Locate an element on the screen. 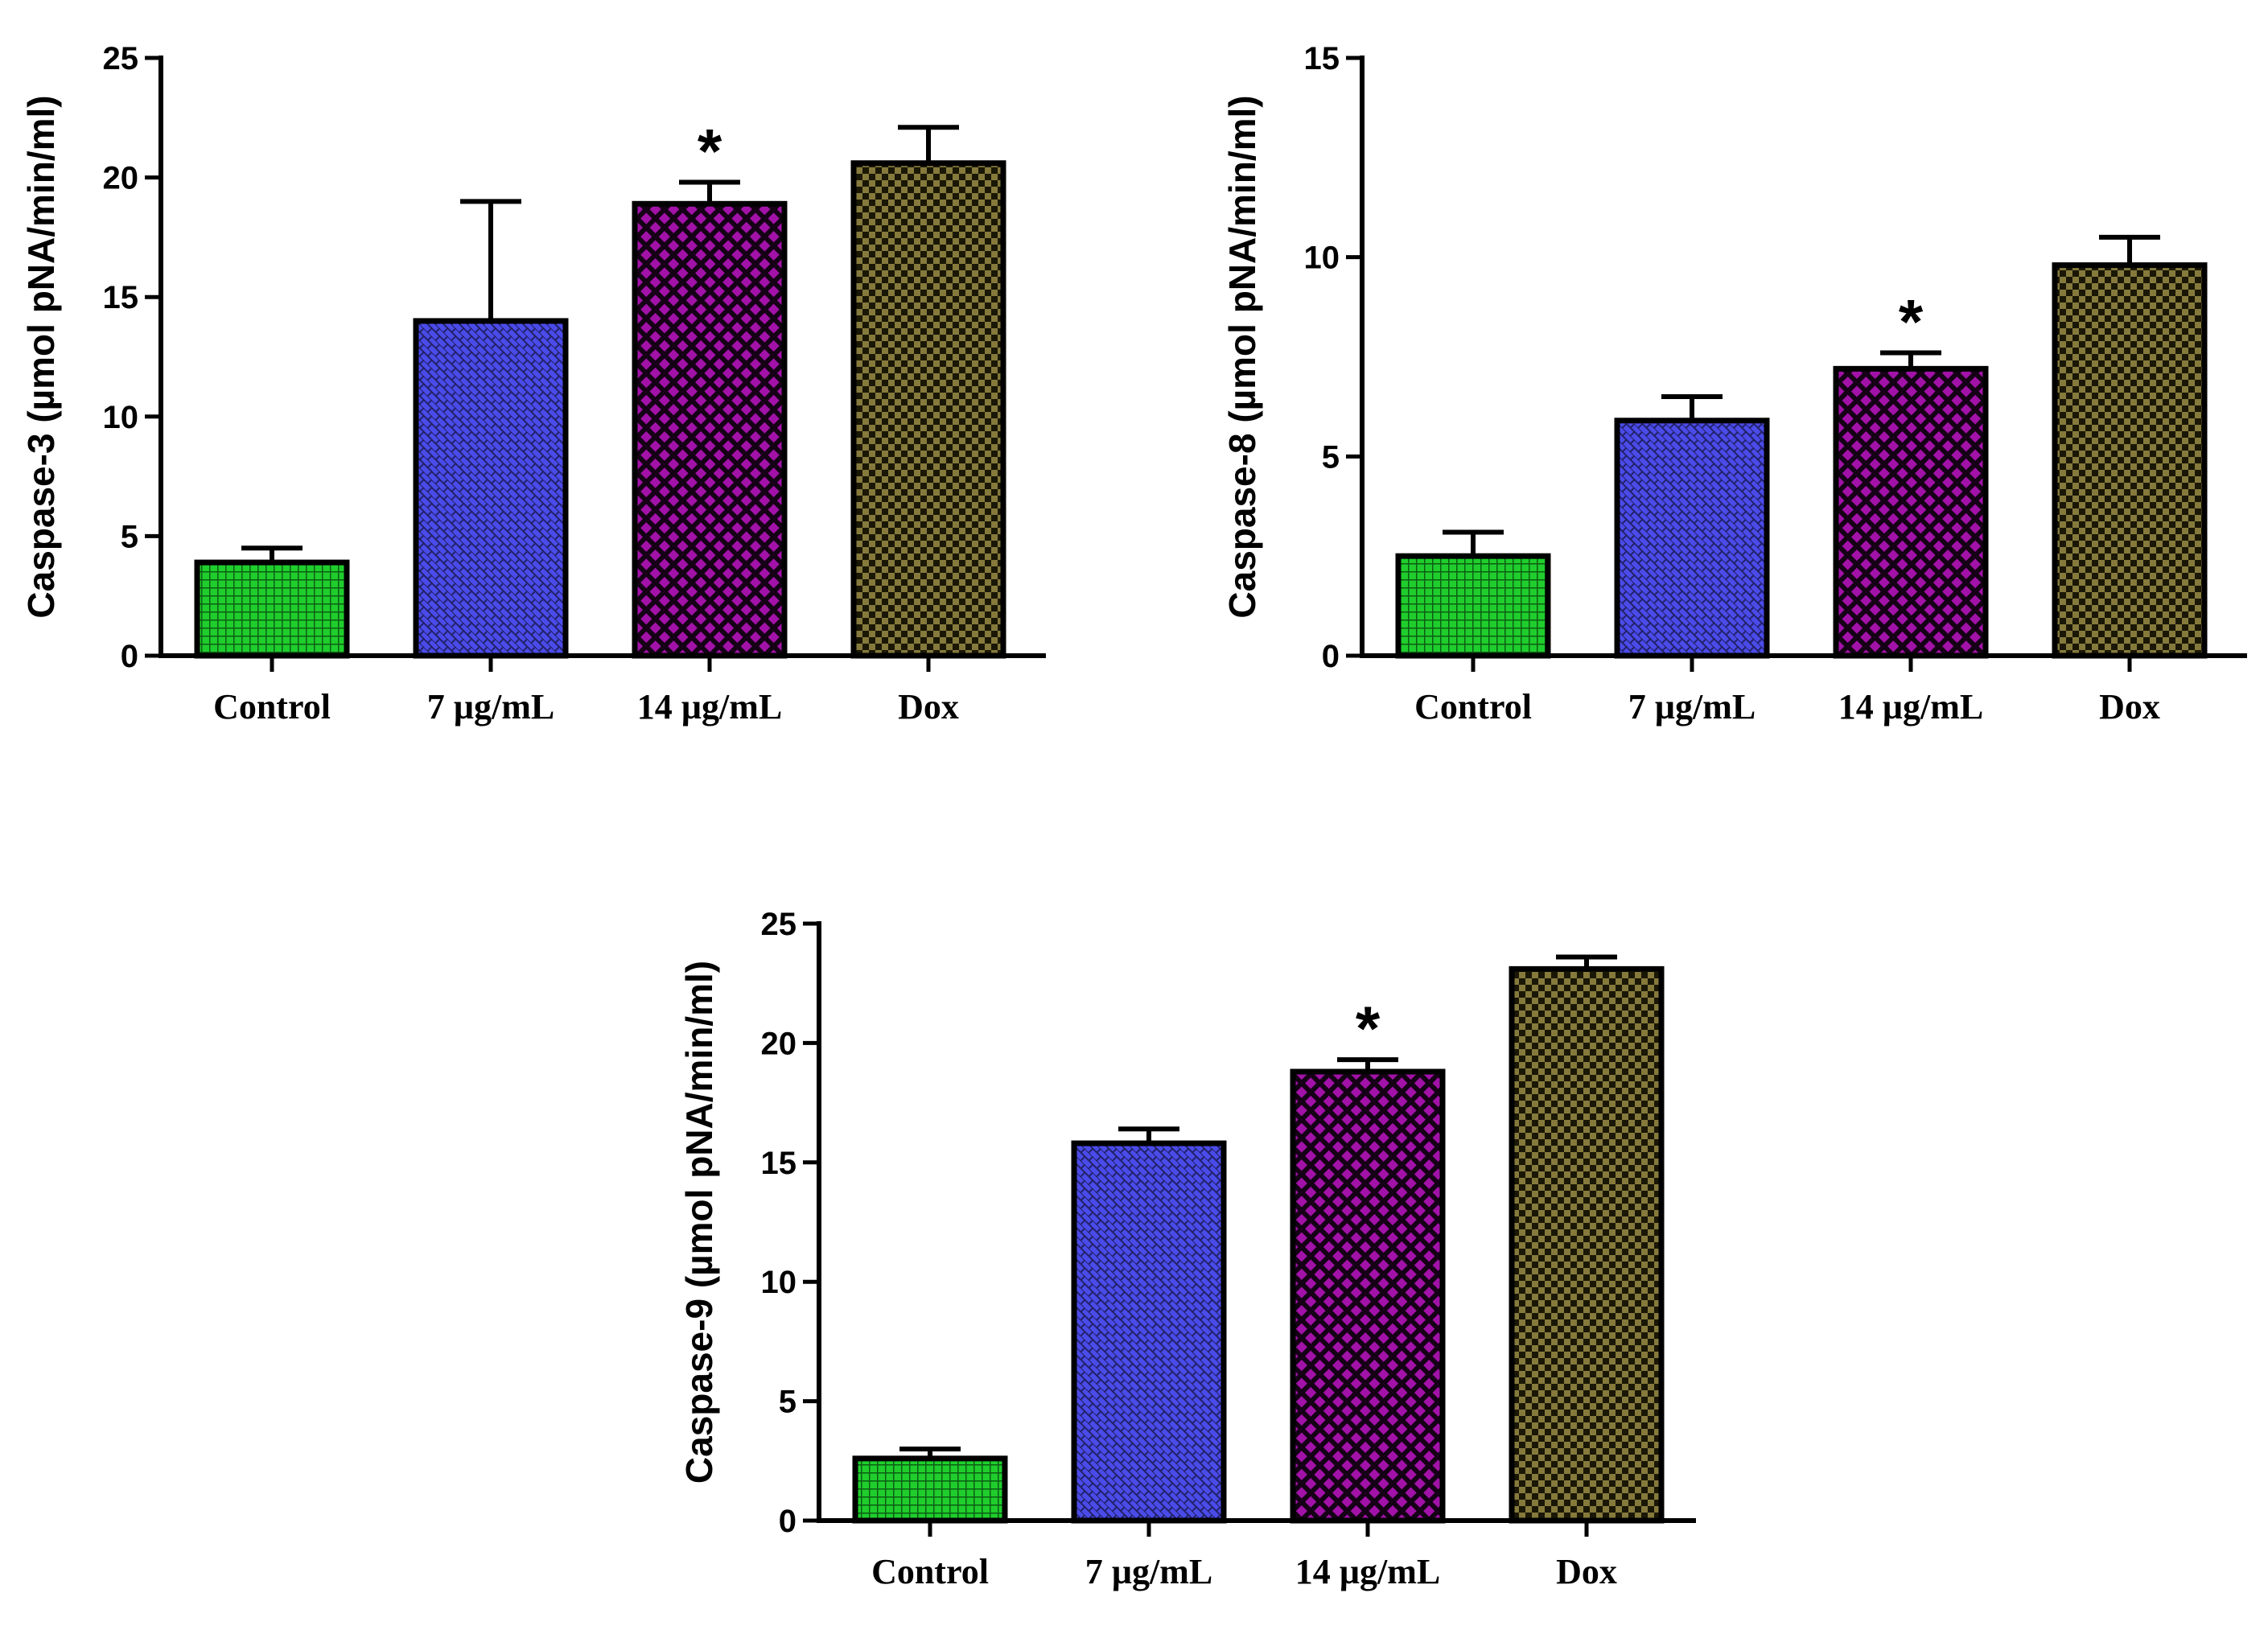  y-axis-title: Caspase-9 (µmol pNA/min/ml) is located at coordinates (699, 1222).